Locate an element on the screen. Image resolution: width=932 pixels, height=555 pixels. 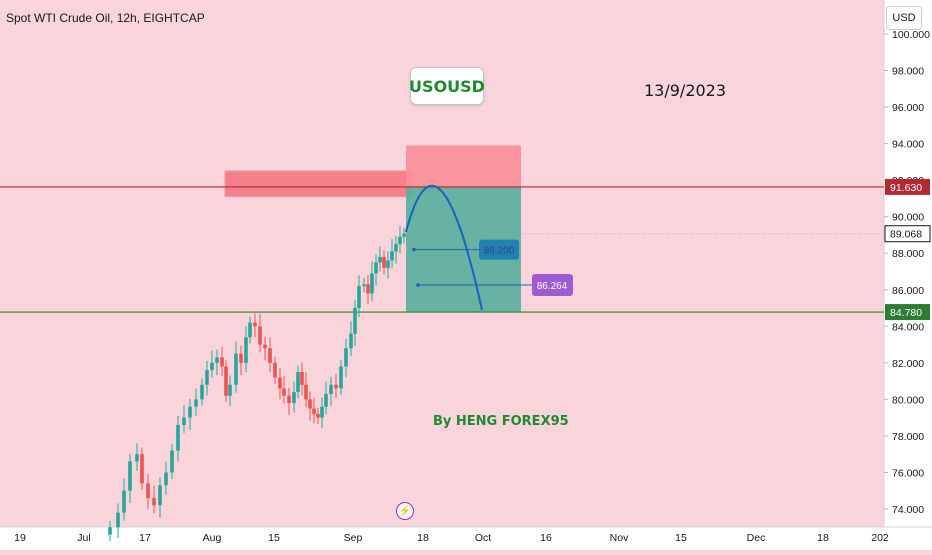
x-tick-label: 202 is located at coordinates (880, 538).